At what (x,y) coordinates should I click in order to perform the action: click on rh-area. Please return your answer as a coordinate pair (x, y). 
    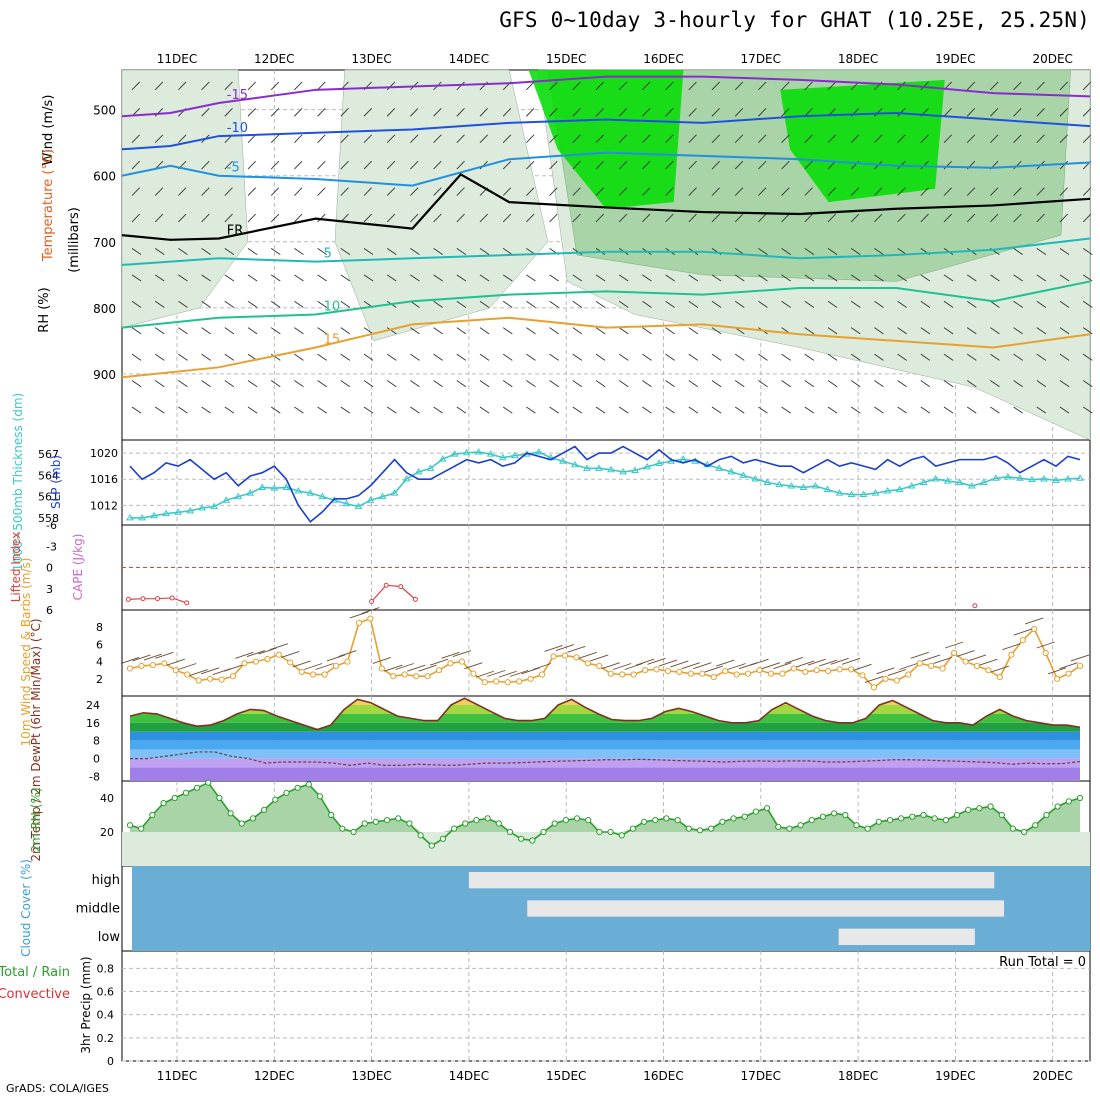
    Looking at the image, I should click on (441, 205).